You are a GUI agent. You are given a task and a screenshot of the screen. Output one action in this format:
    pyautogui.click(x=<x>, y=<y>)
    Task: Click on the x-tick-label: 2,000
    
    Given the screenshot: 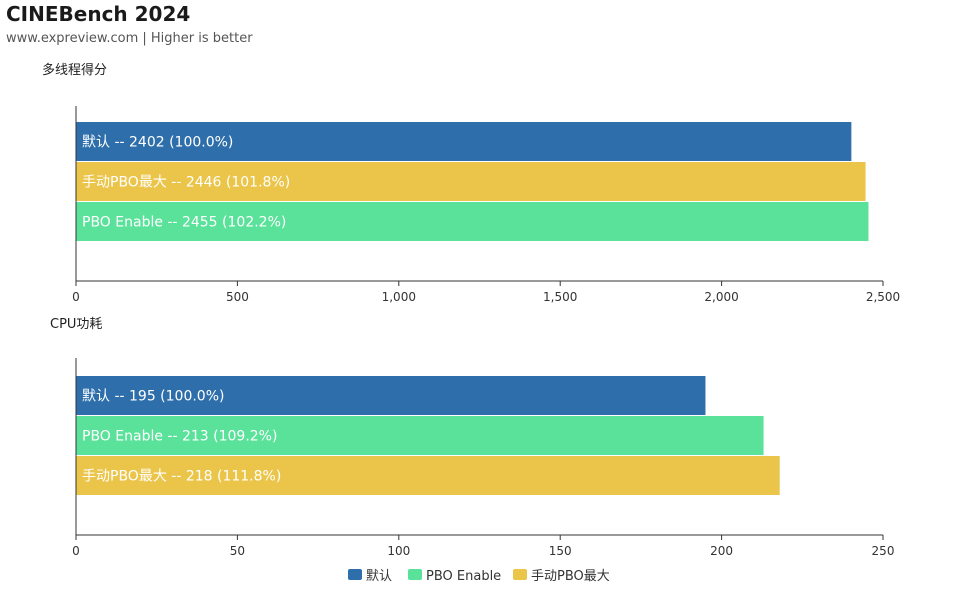 What is the action you would take?
    pyautogui.click(x=721, y=297)
    